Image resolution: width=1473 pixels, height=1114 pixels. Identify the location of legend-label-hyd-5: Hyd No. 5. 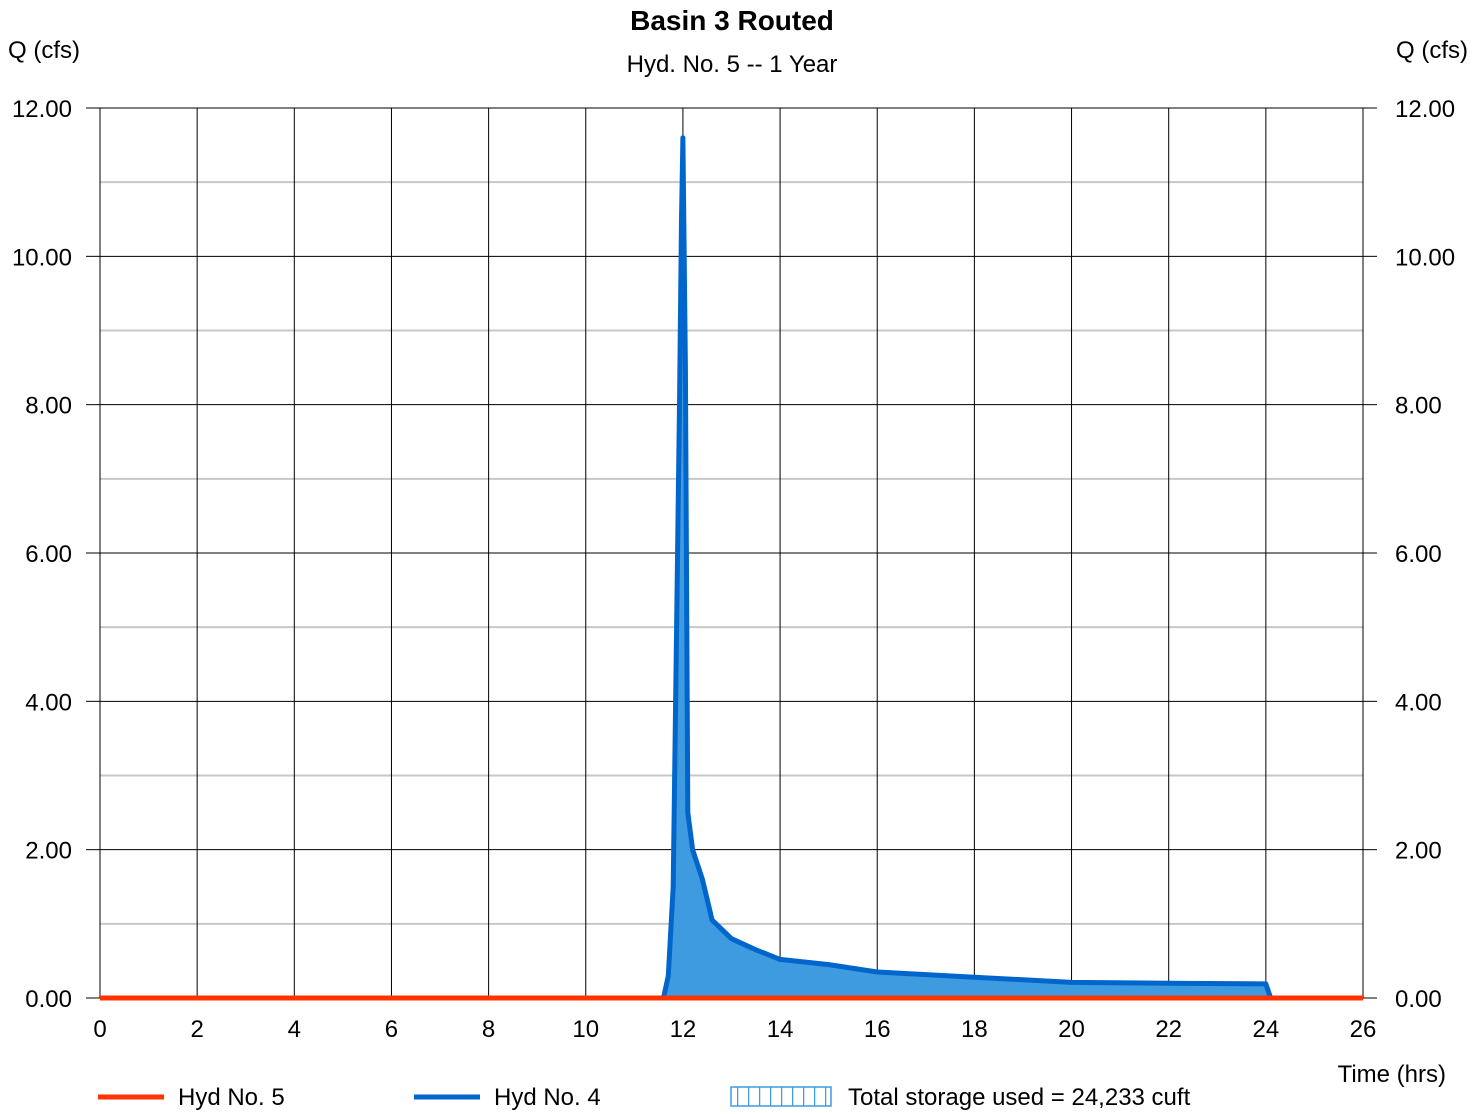
(231, 1097).